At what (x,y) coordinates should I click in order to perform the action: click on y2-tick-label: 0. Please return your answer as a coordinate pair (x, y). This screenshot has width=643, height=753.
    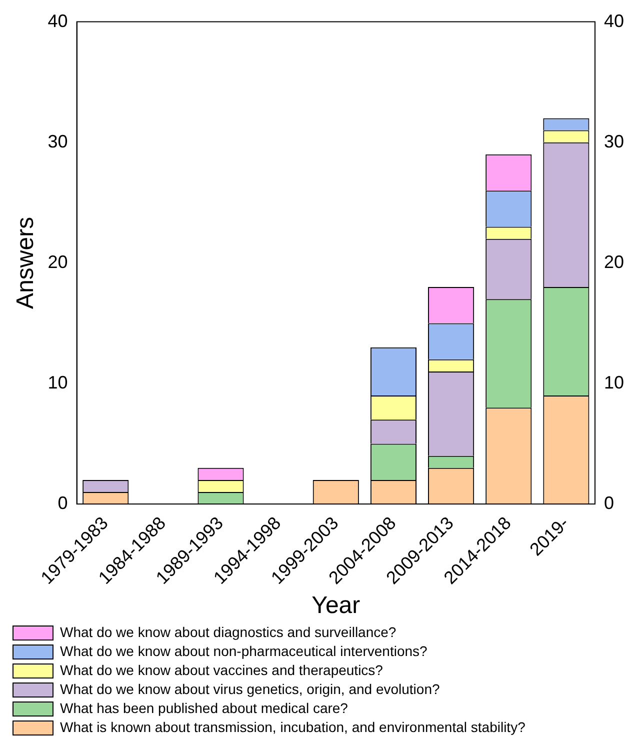
    Looking at the image, I should click on (609, 503).